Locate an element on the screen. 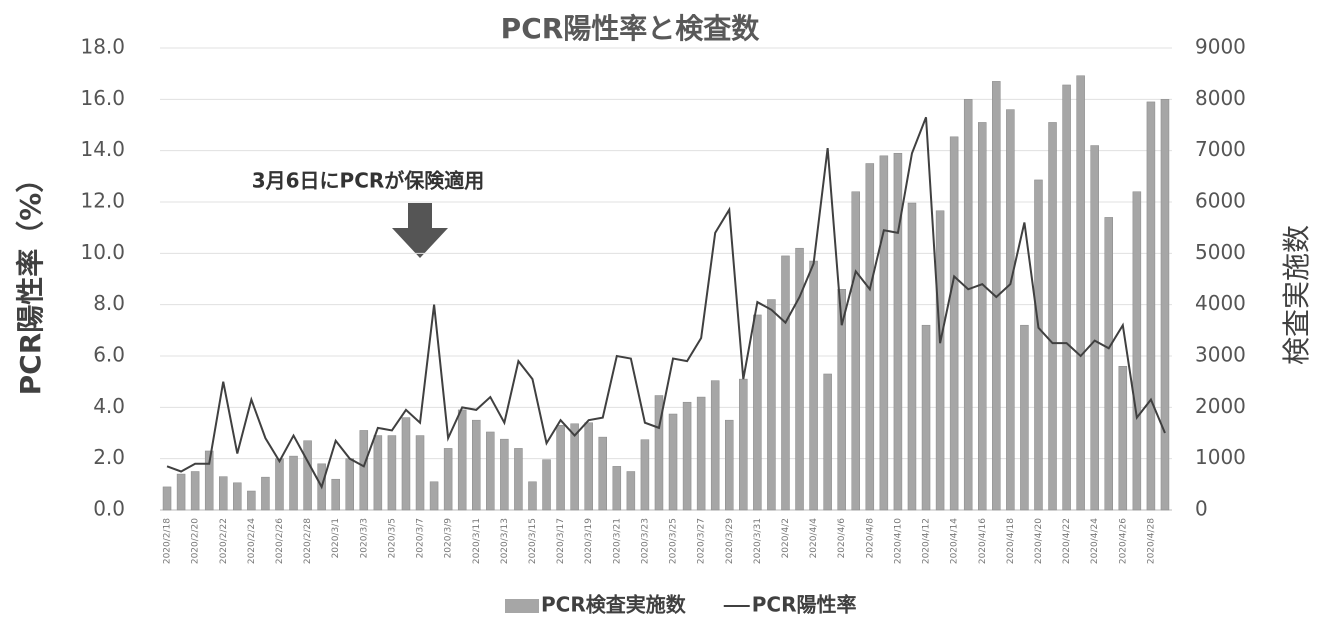 The height and width of the screenshot is (623, 1320). x-tick-label: 2020/4/16 is located at coordinates (983, 541).